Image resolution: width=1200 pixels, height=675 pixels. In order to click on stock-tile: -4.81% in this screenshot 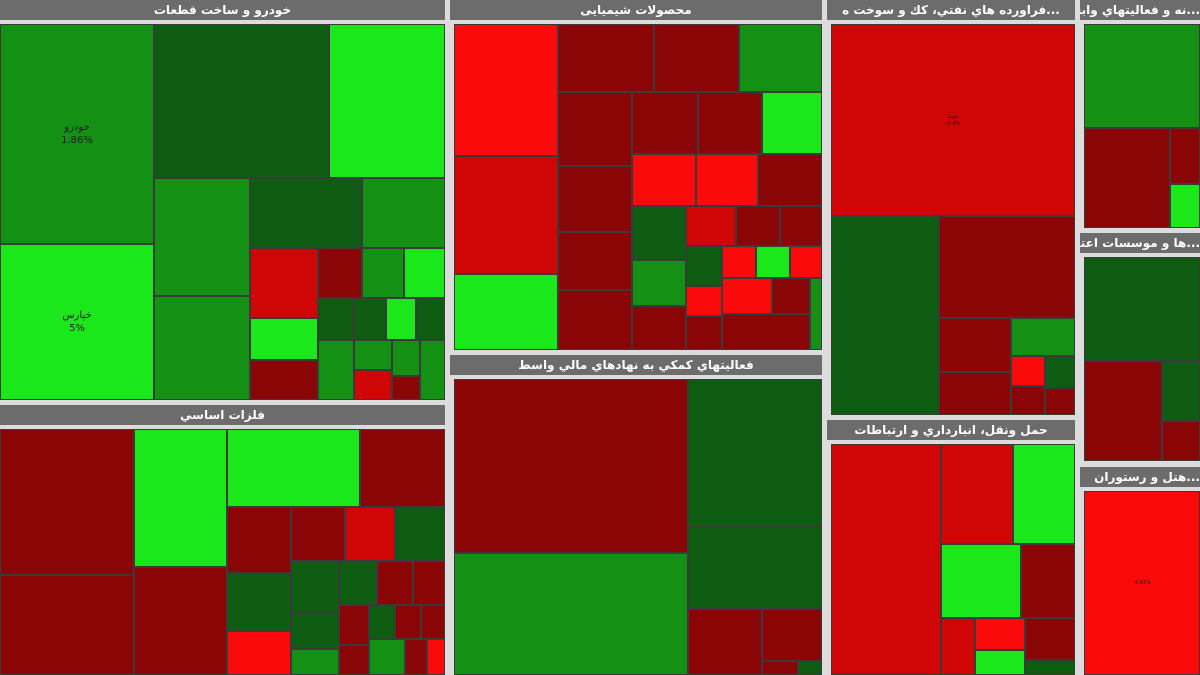, I will do `click(1142, 583)`.